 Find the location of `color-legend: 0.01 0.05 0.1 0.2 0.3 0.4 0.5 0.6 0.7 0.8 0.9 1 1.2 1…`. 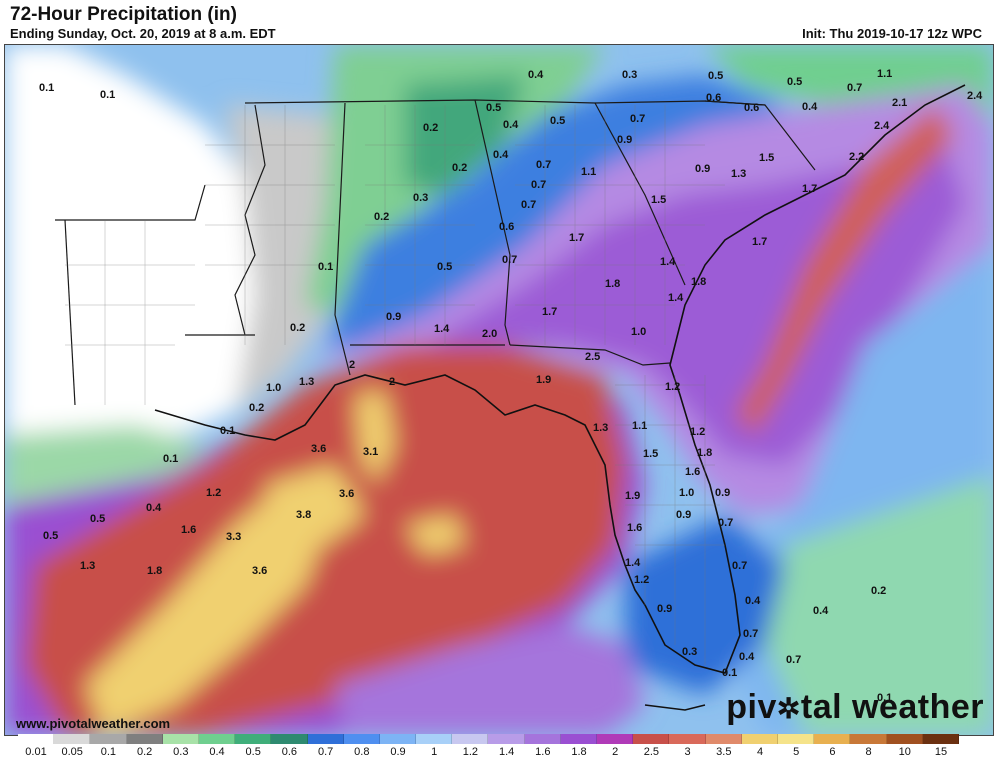

color-legend: 0.01 0.05 0.1 0.2 0.3 0.4 0.5 0.6 0.7 0.8 0.9 1 1.2 1… is located at coordinates (498, 754).